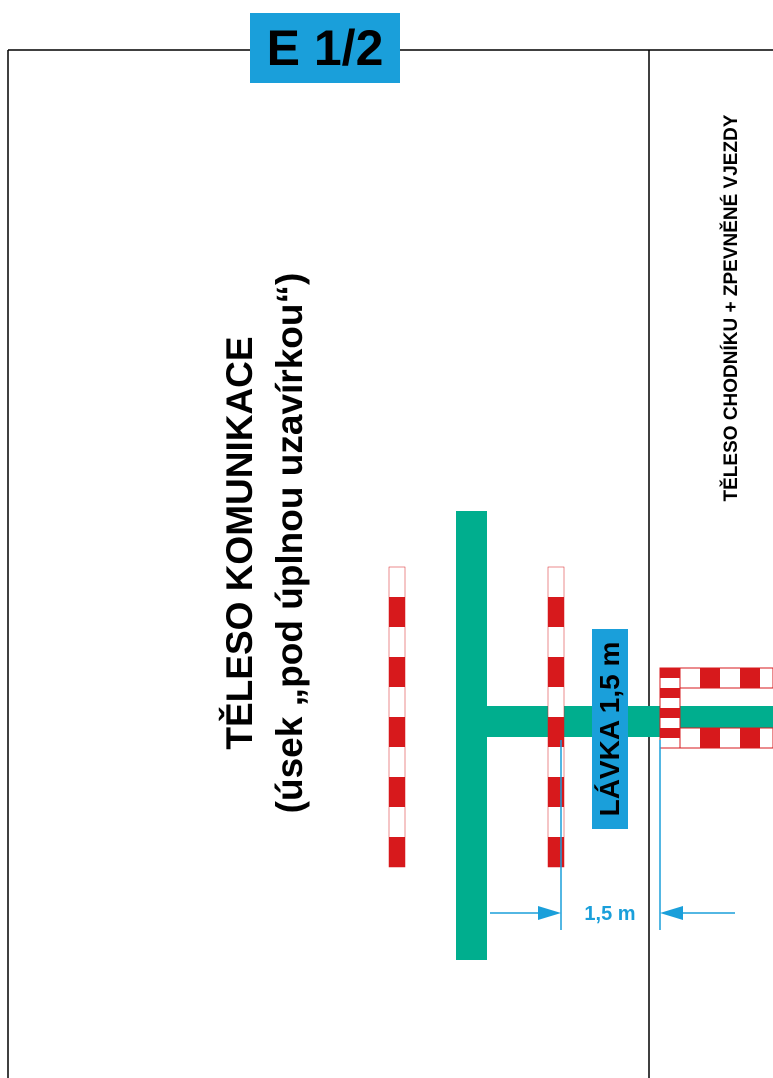  I want to click on dimension-label: 1,5 m, so click(610, 914).